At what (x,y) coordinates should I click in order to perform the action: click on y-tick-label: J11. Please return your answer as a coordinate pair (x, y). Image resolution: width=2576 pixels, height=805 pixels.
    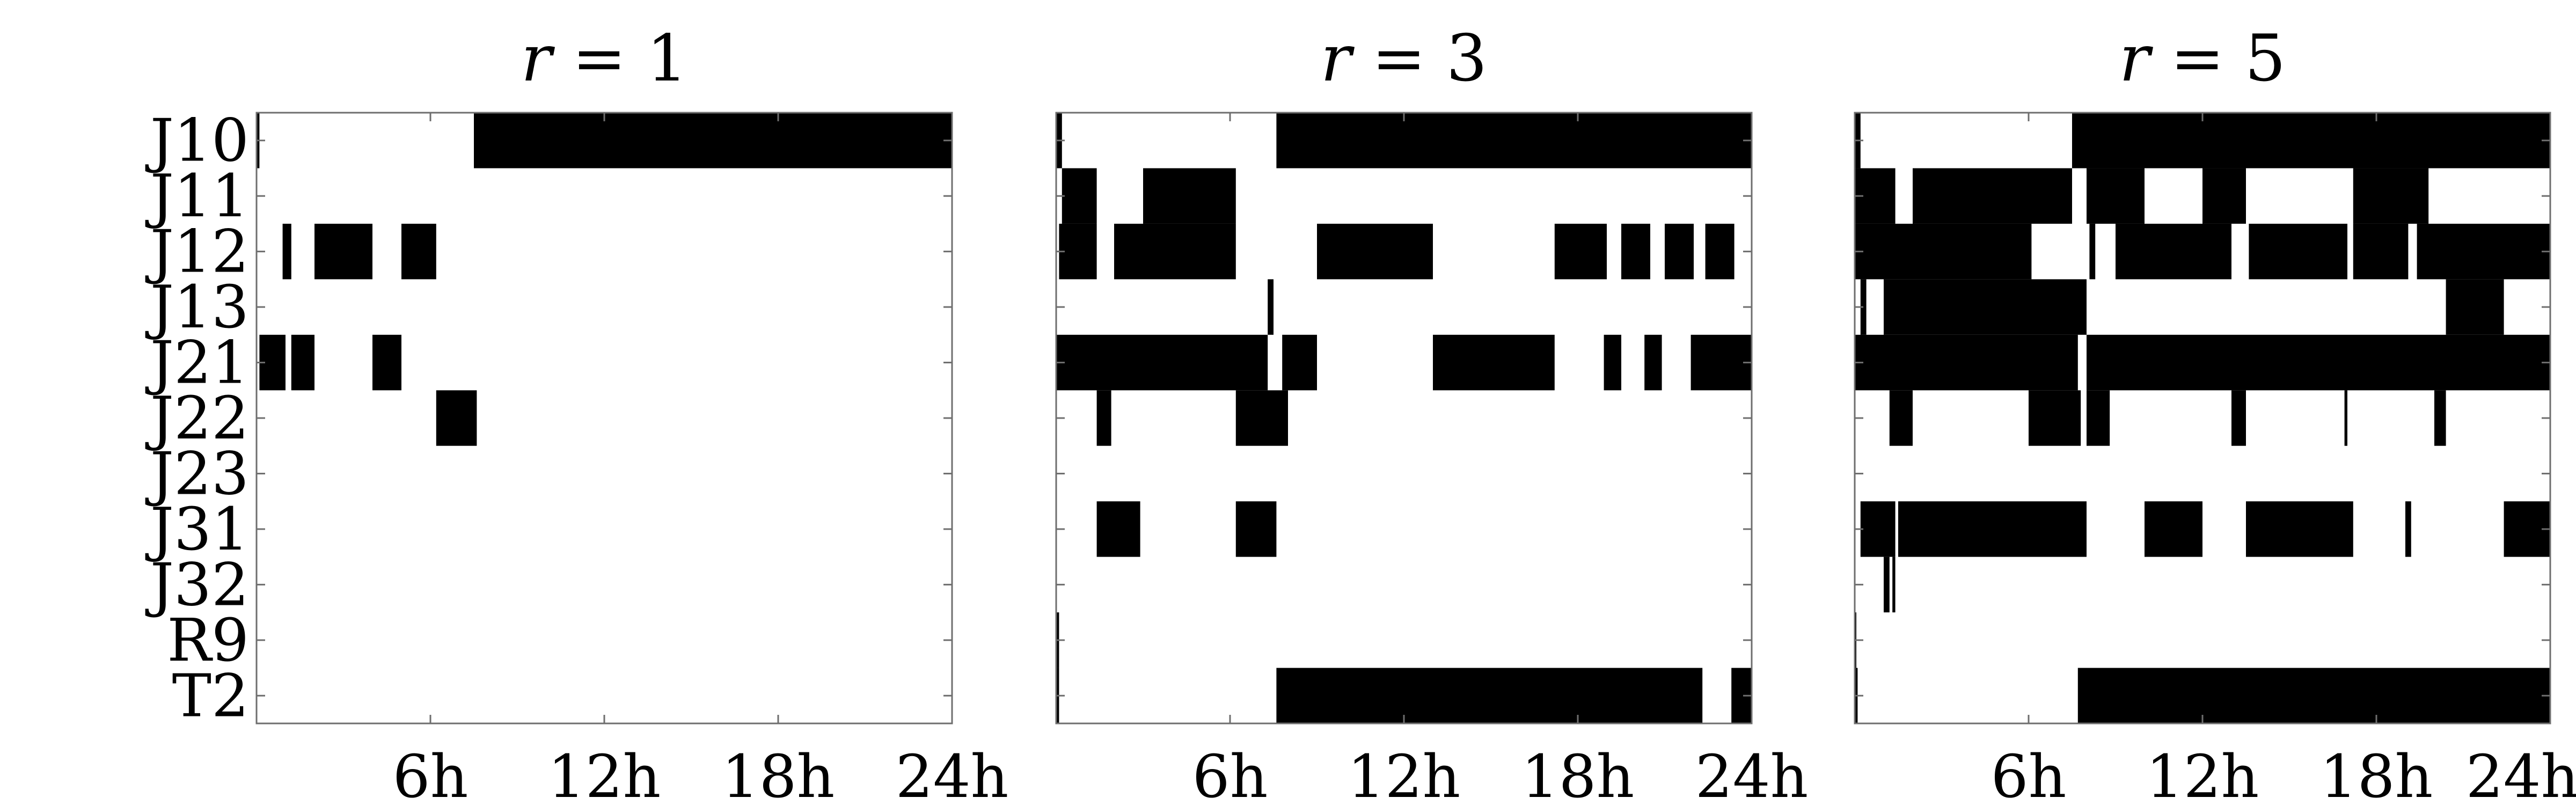
    Looking at the image, I should click on (197, 196).